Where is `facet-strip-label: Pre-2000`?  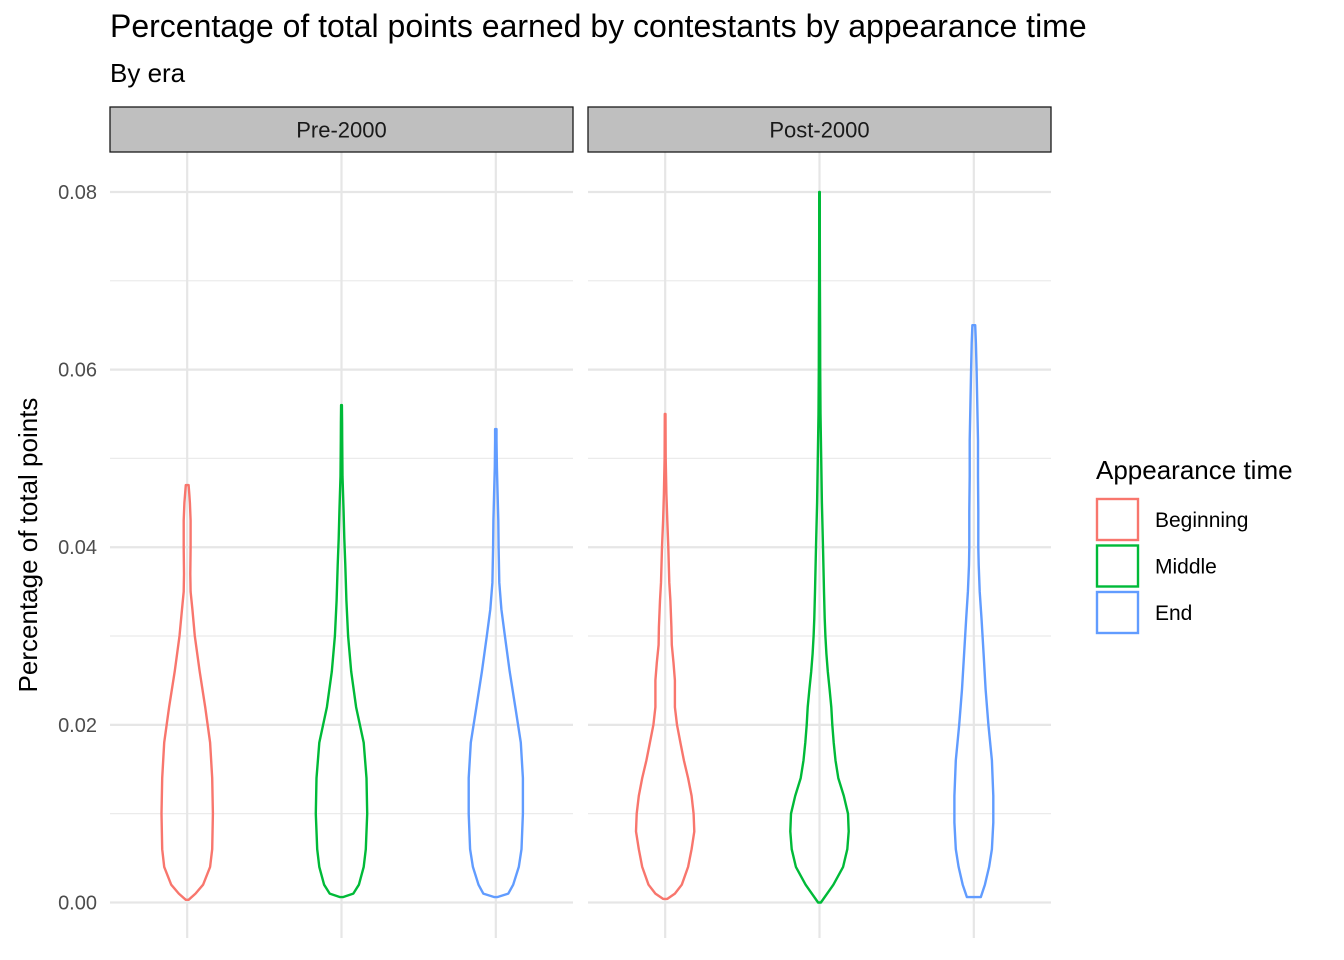
facet-strip-label: Pre-2000 is located at coordinates (341, 130).